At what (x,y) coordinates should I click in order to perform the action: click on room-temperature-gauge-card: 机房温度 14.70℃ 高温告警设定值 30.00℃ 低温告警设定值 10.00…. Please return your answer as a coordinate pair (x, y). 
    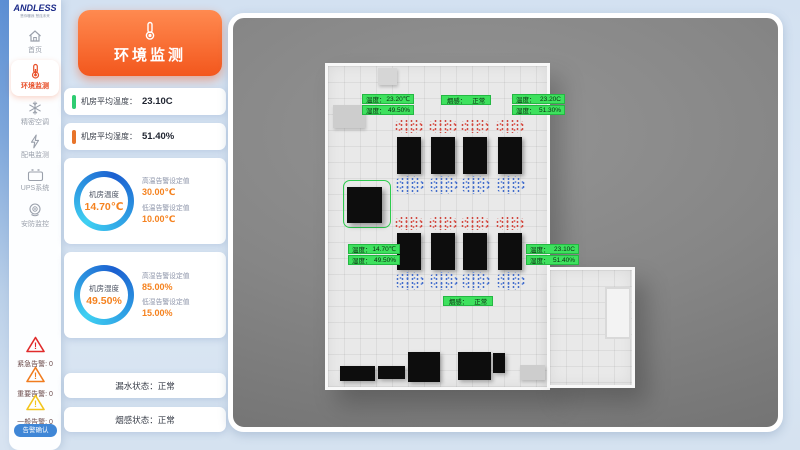
    Looking at the image, I should click on (145, 201).